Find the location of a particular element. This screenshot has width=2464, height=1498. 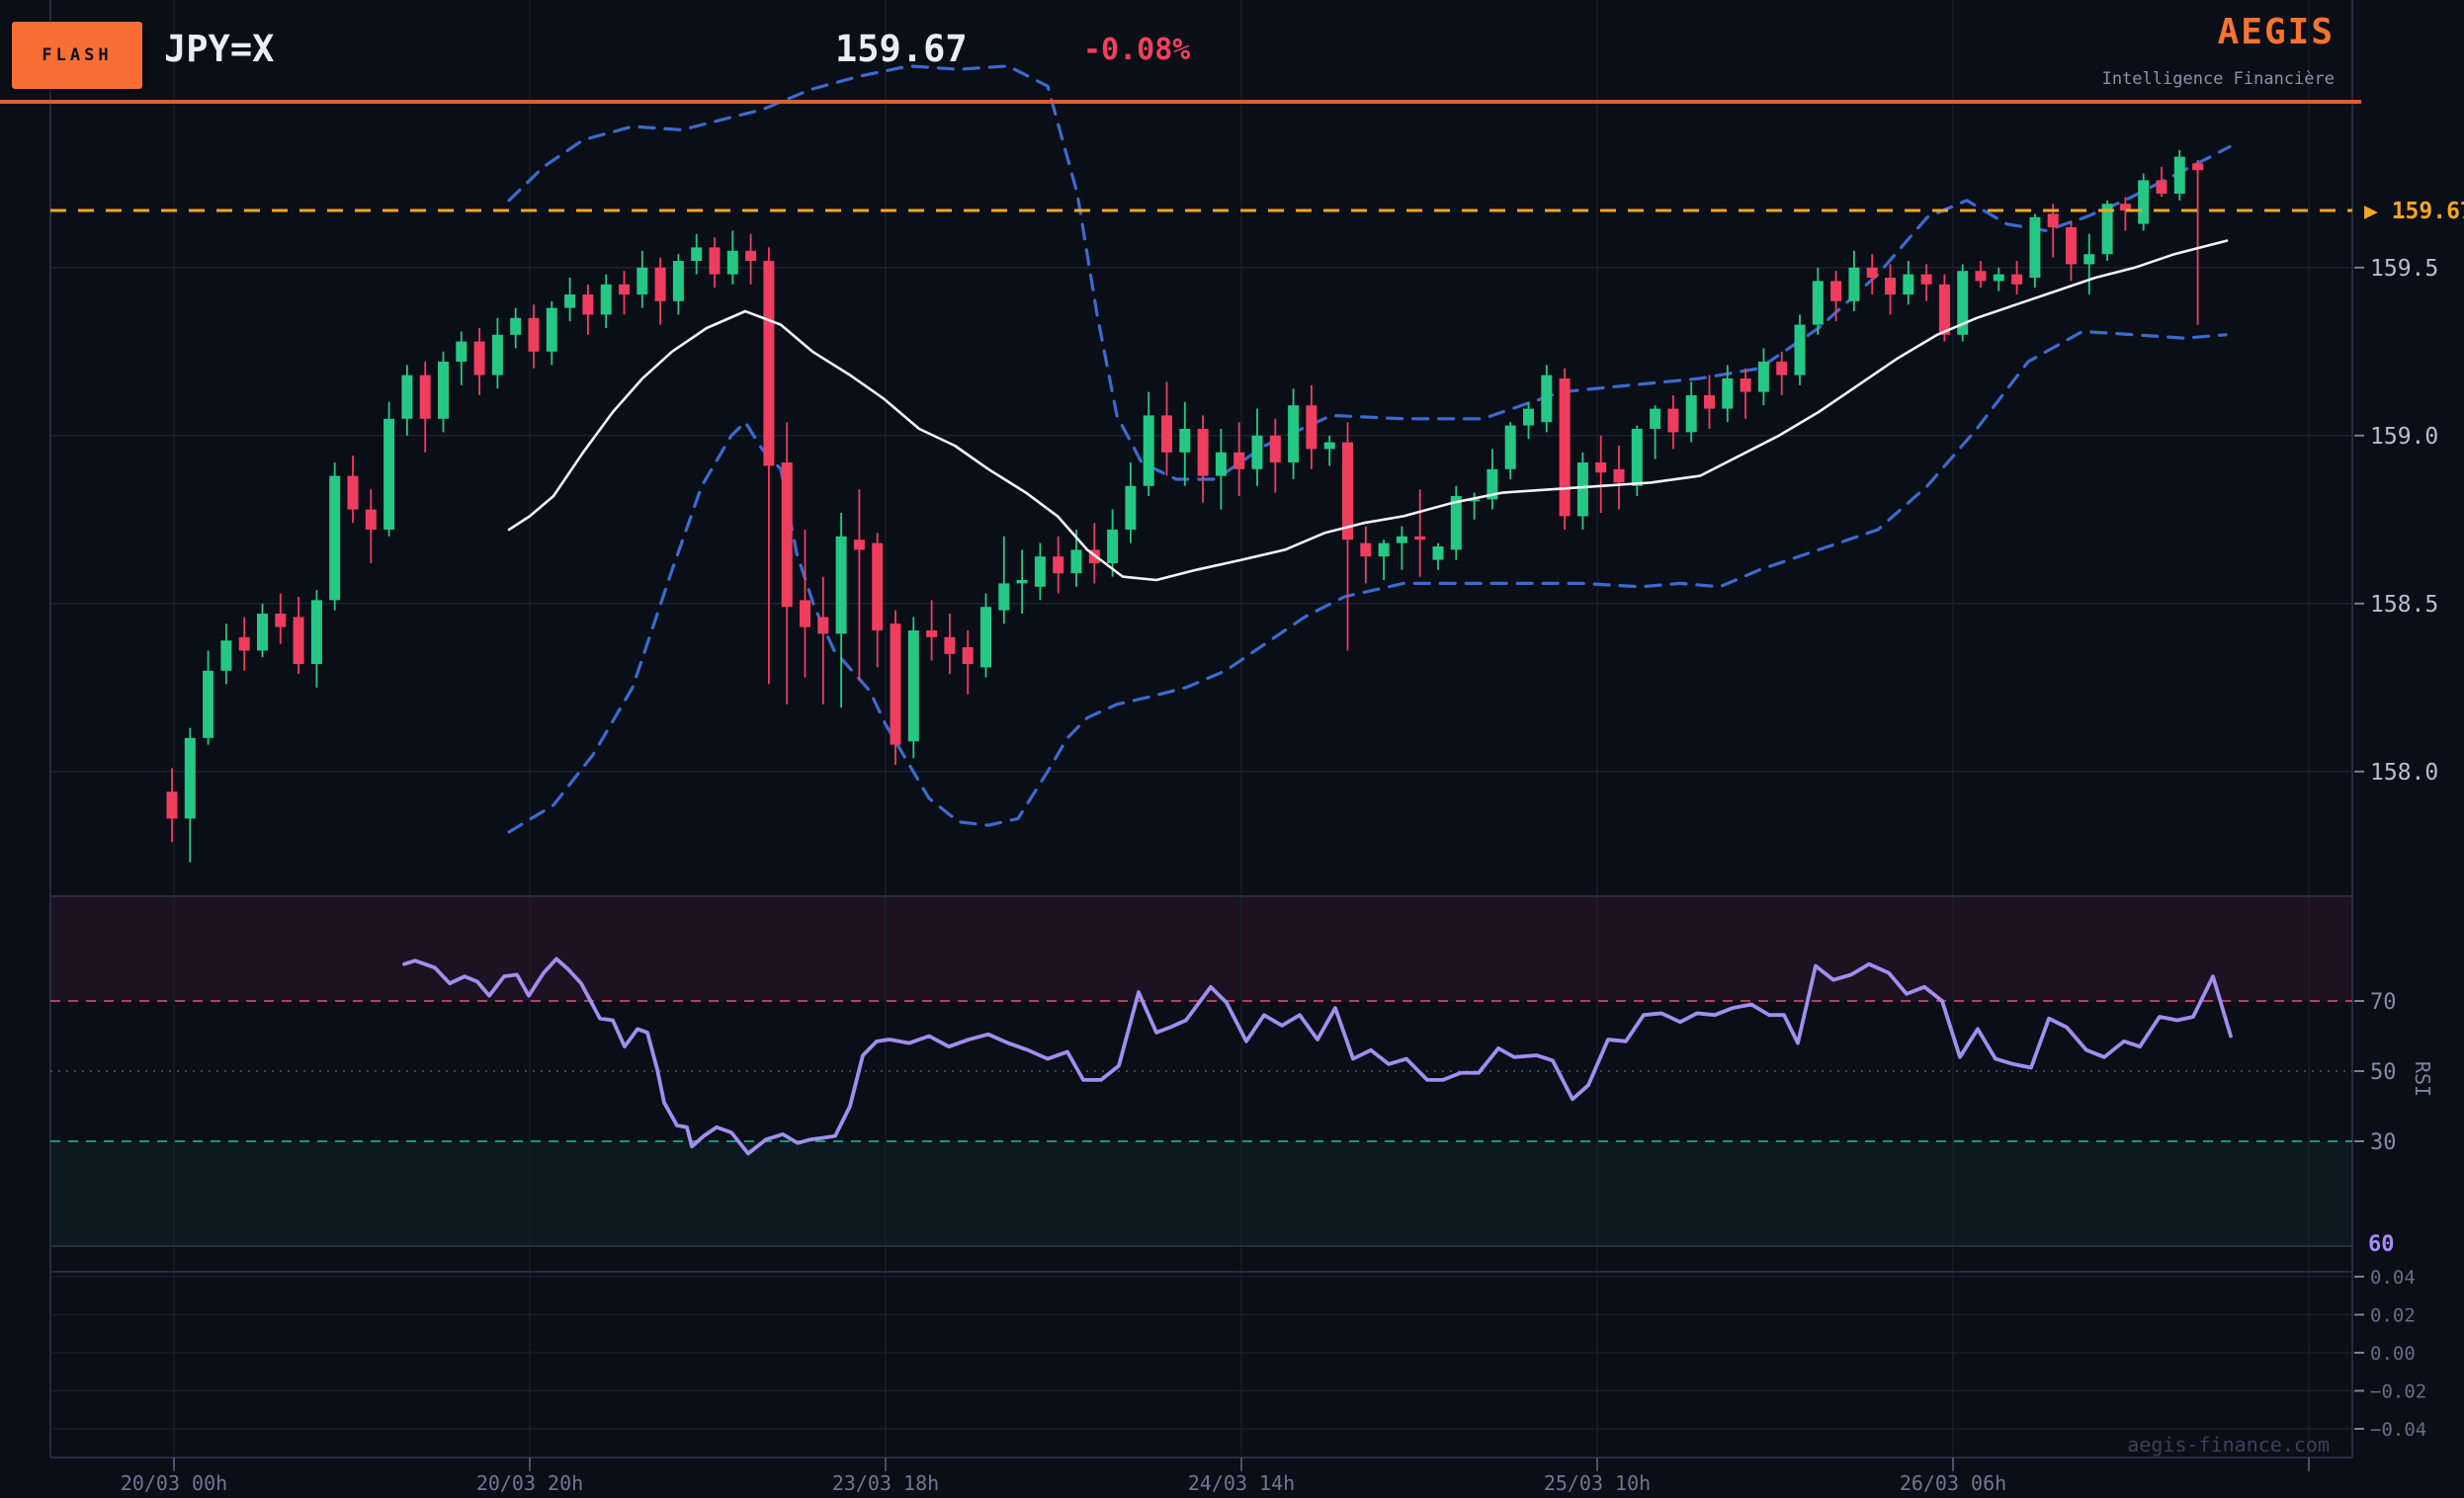

rsi-line is located at coordinates (1317, 1056).